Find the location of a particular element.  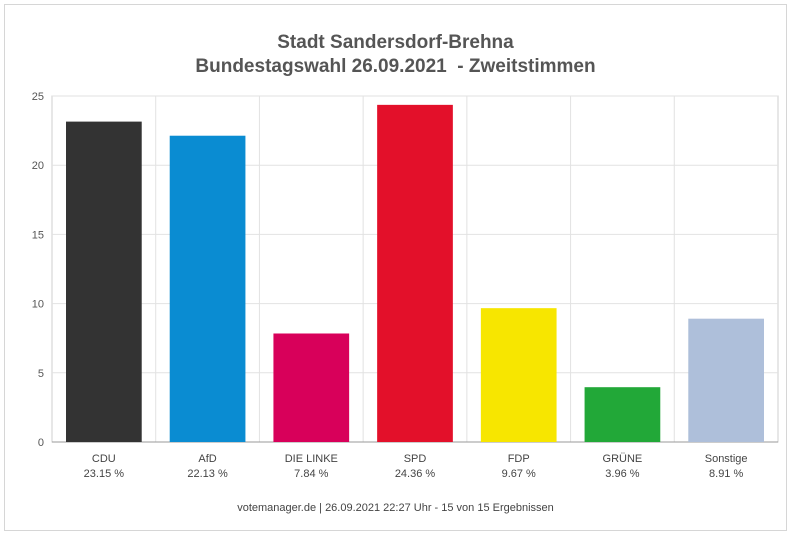

y-tick-label: 15 is located at coordinates (38, 235).